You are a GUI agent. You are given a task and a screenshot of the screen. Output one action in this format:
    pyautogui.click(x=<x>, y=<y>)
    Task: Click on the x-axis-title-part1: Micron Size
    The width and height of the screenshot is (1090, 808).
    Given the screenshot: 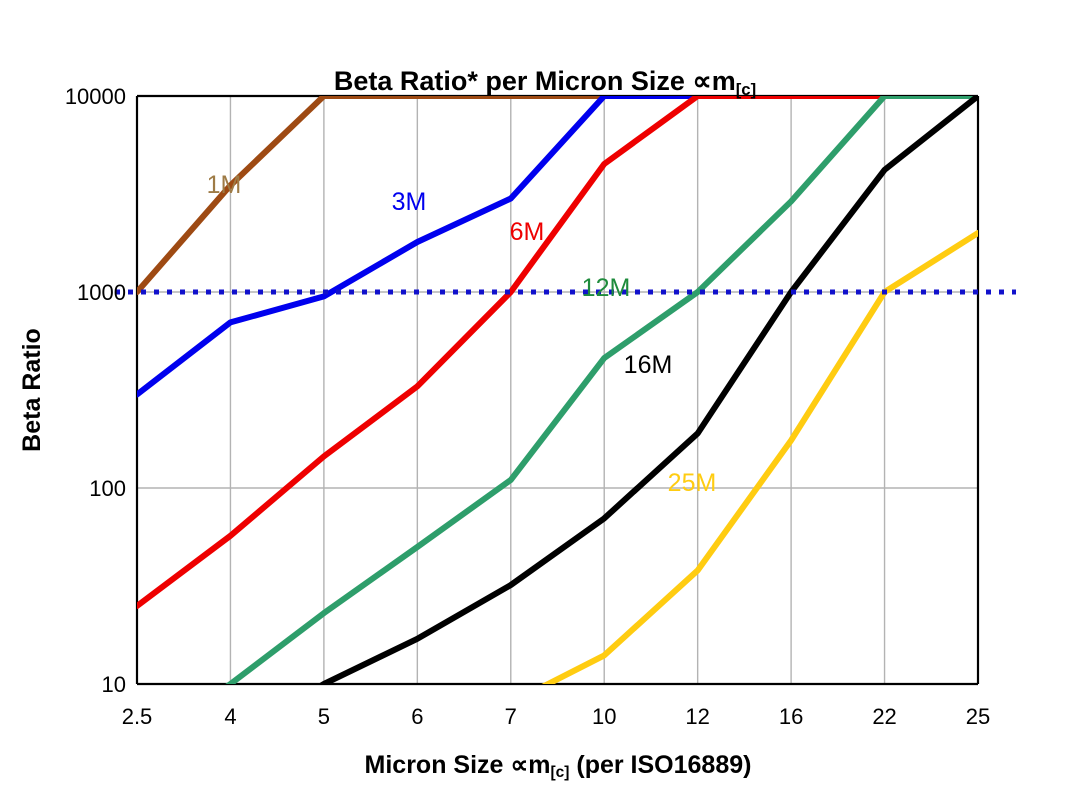 What is the action you would take?
    pyautogui.click(x=438, y=765)
    